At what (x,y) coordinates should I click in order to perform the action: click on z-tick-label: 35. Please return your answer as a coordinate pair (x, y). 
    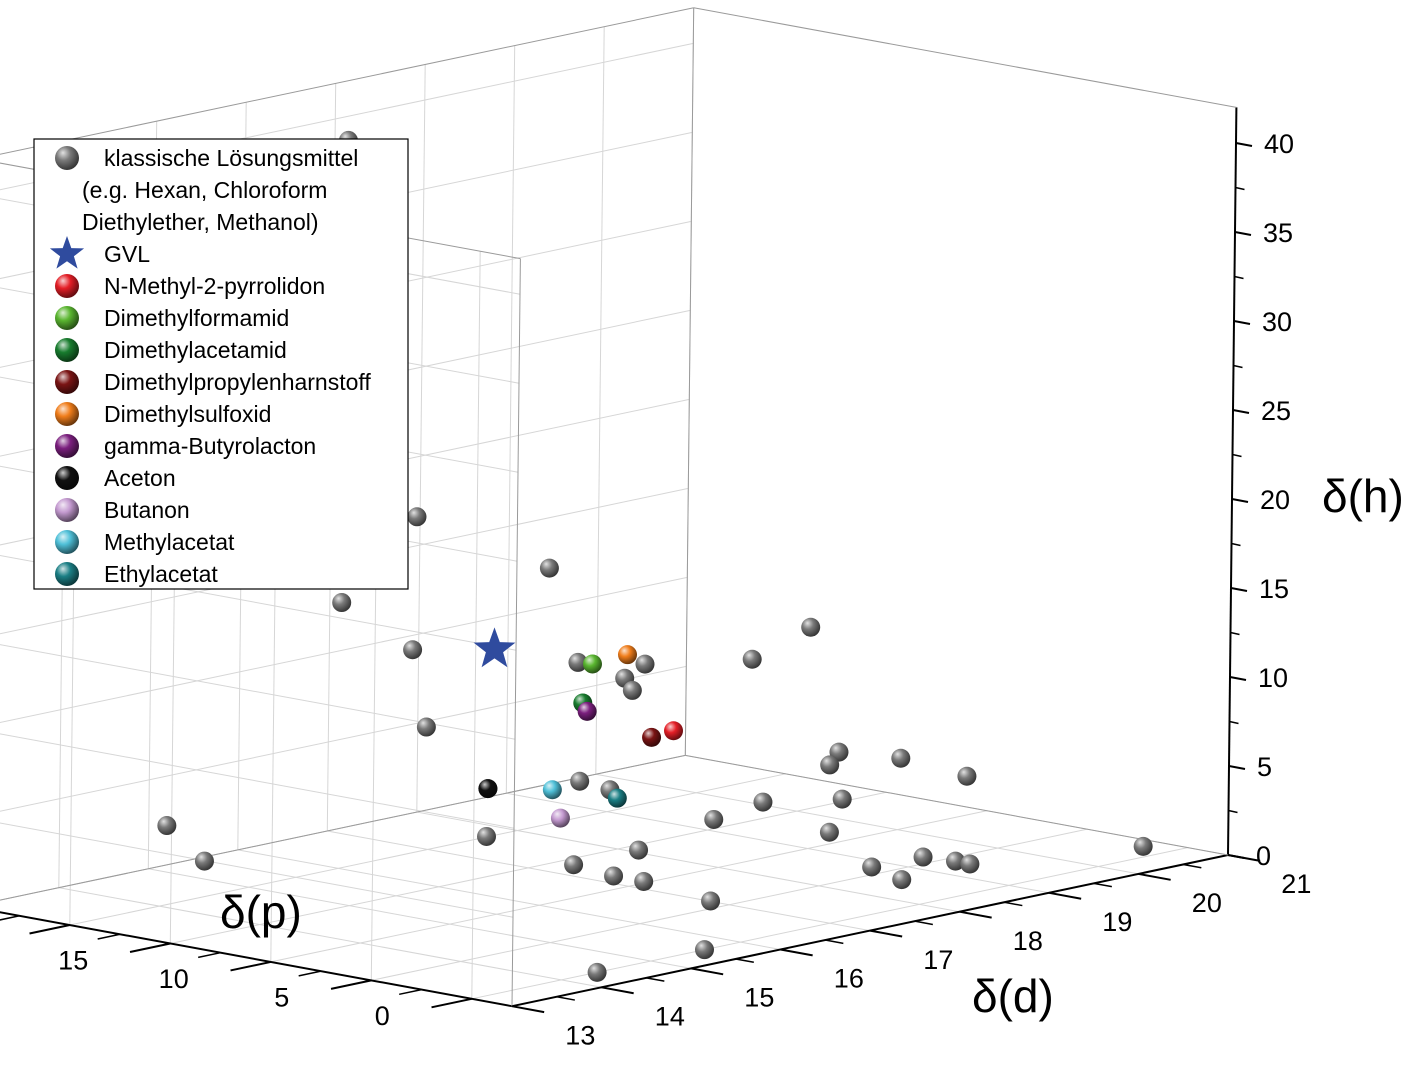
    Looking at the image, I should click on (1278, 233).